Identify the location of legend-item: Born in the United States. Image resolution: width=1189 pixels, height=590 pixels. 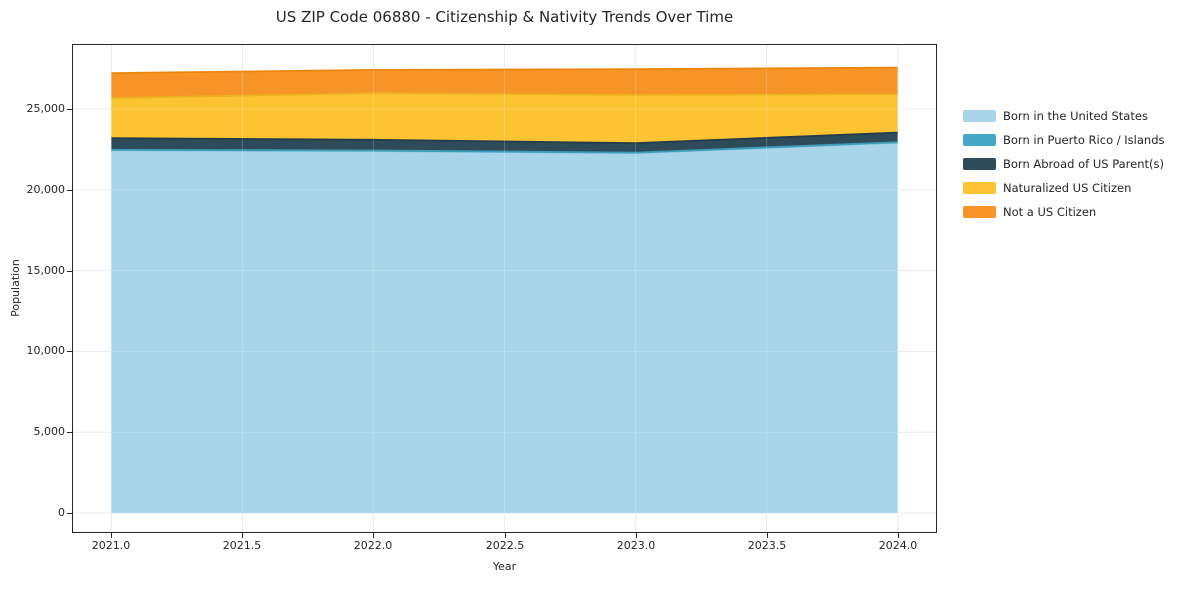
(1055, 116).